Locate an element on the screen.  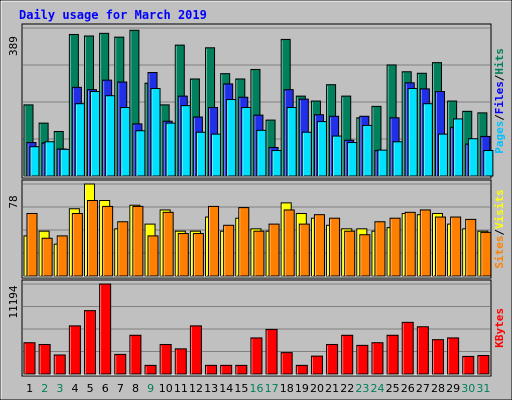
x-tick-label: 31 is located at coordinates (483, 388).